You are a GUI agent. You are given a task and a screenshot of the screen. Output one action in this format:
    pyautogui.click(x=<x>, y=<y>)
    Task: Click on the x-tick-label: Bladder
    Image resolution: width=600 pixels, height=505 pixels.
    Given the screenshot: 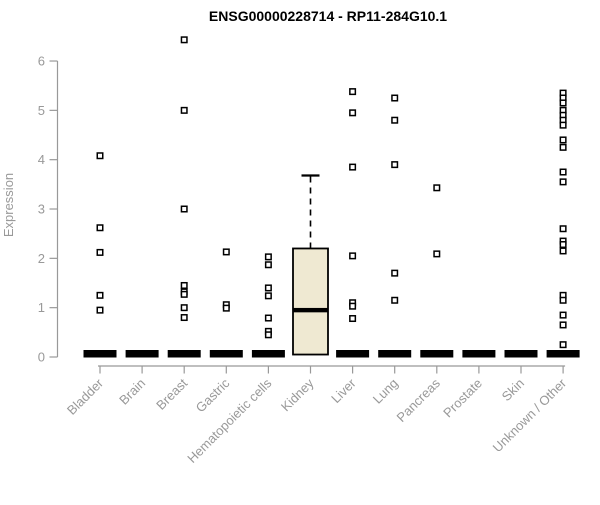 What is the action you would take?
    pyautogui.click(x=85, y=396)
    